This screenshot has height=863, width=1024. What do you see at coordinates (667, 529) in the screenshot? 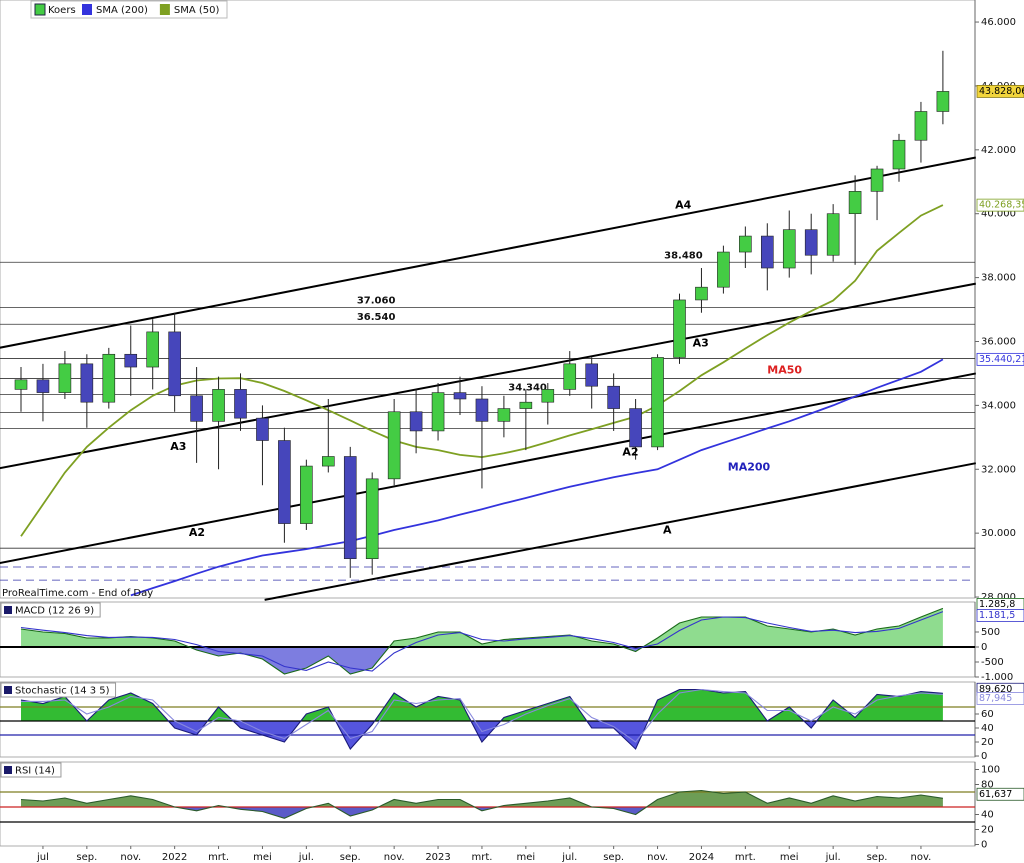
I see `annotation: A` at bounding box center [667, 529].